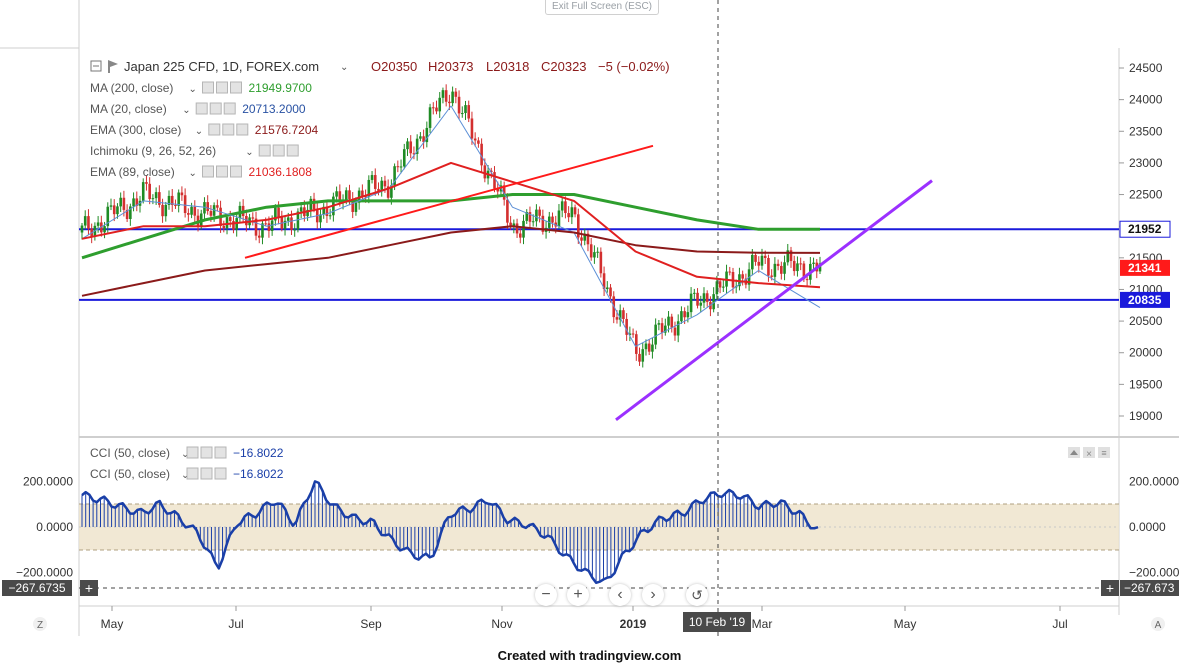 The height and width of the screenshot is (665, 1179). Describe the element at coordinates (153, 151) in the screenshot. I see `indicator-label: Ichimoku (9, 26, 52, 26)` at that location.